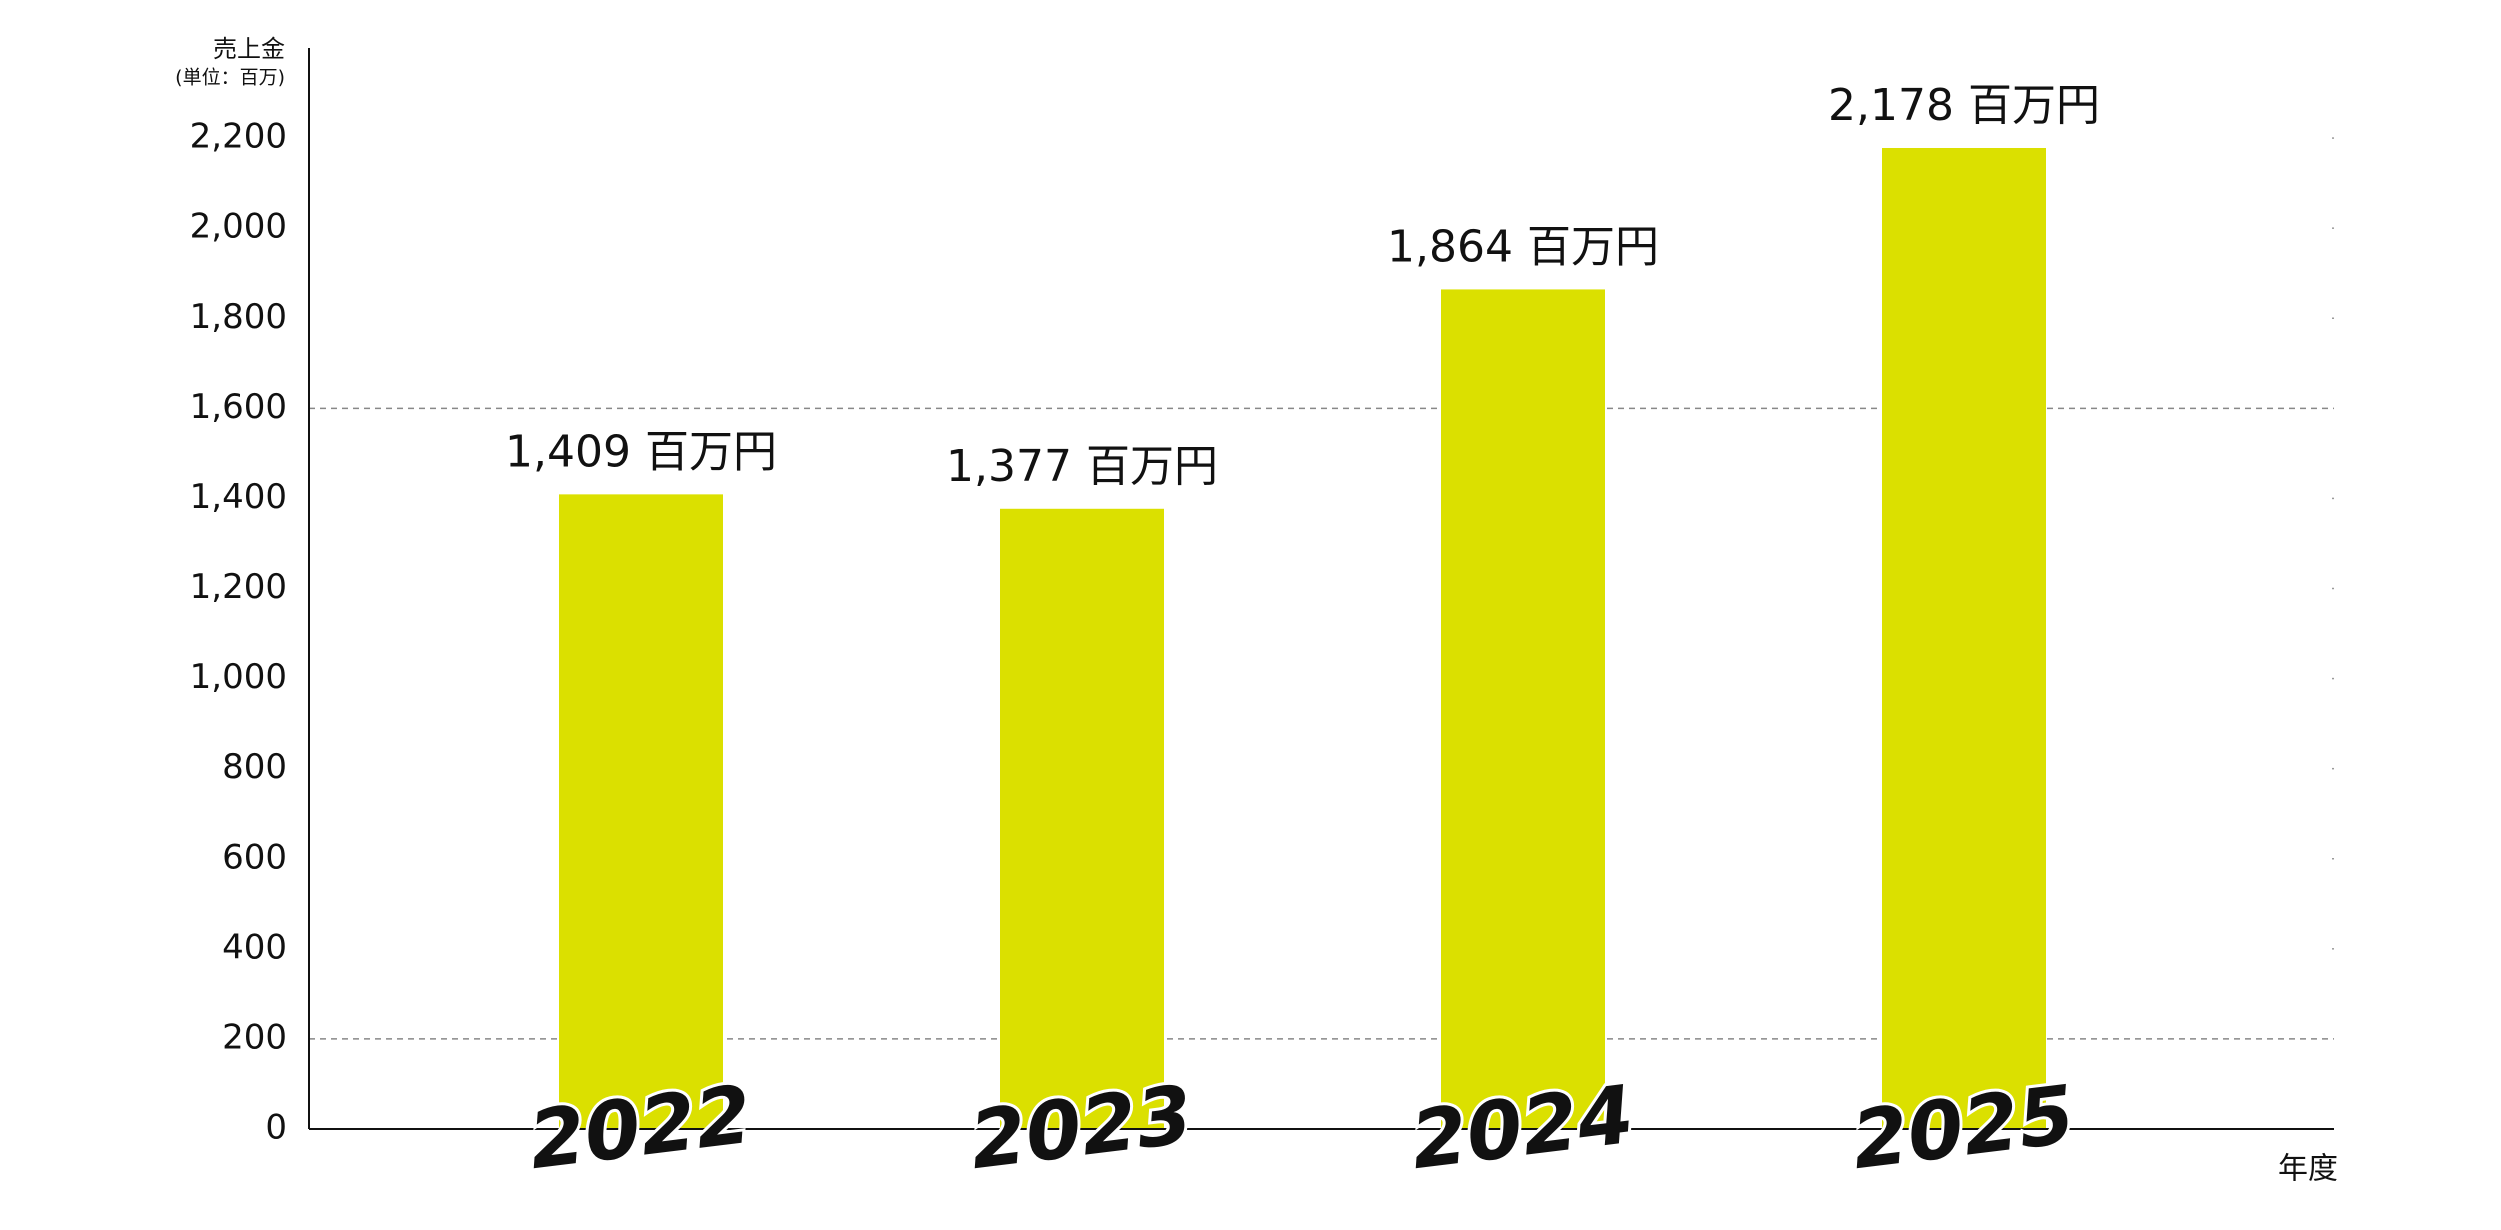 Image resolution: width=2501 pixels, height=1230 pixels. I want to click on y-tick-label: 200, so click(254, 1037).